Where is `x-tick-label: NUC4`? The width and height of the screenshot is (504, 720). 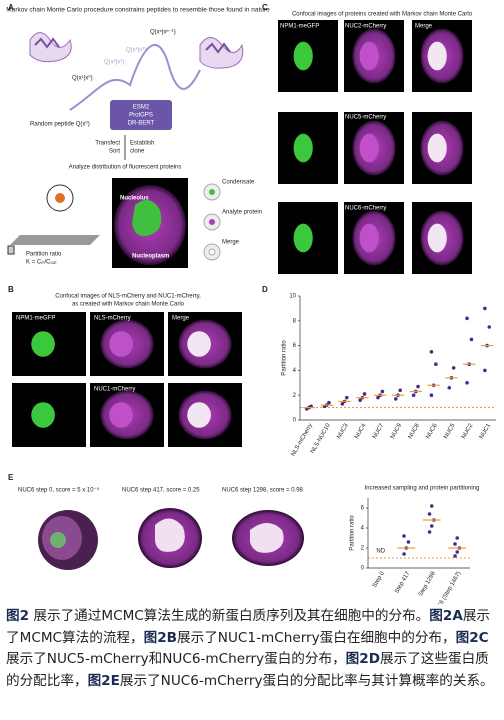
x-tick-label: NUC4 is located at coordinates (361, 431).